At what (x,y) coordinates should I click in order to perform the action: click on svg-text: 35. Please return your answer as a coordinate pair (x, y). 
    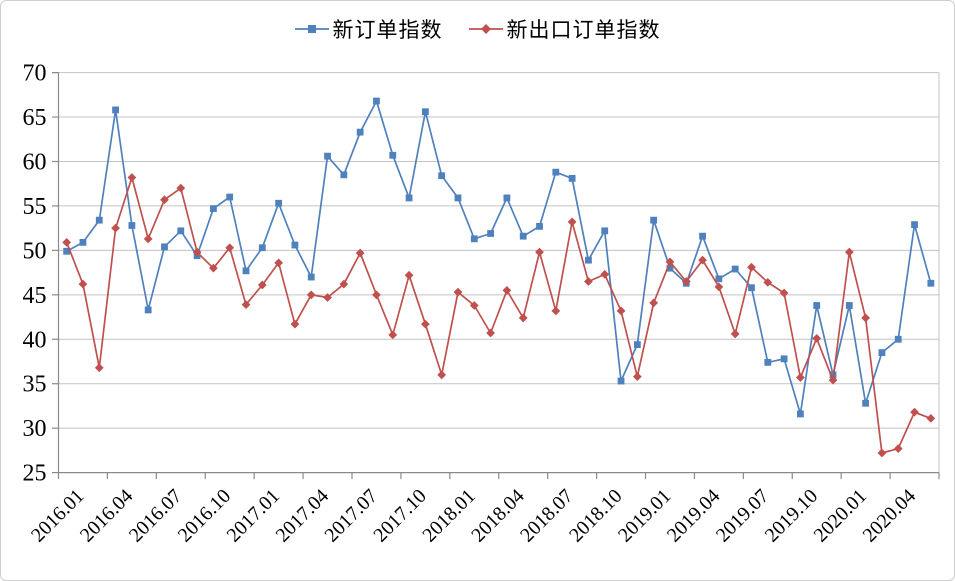
    Looking at the image, I should click on (35, 385).